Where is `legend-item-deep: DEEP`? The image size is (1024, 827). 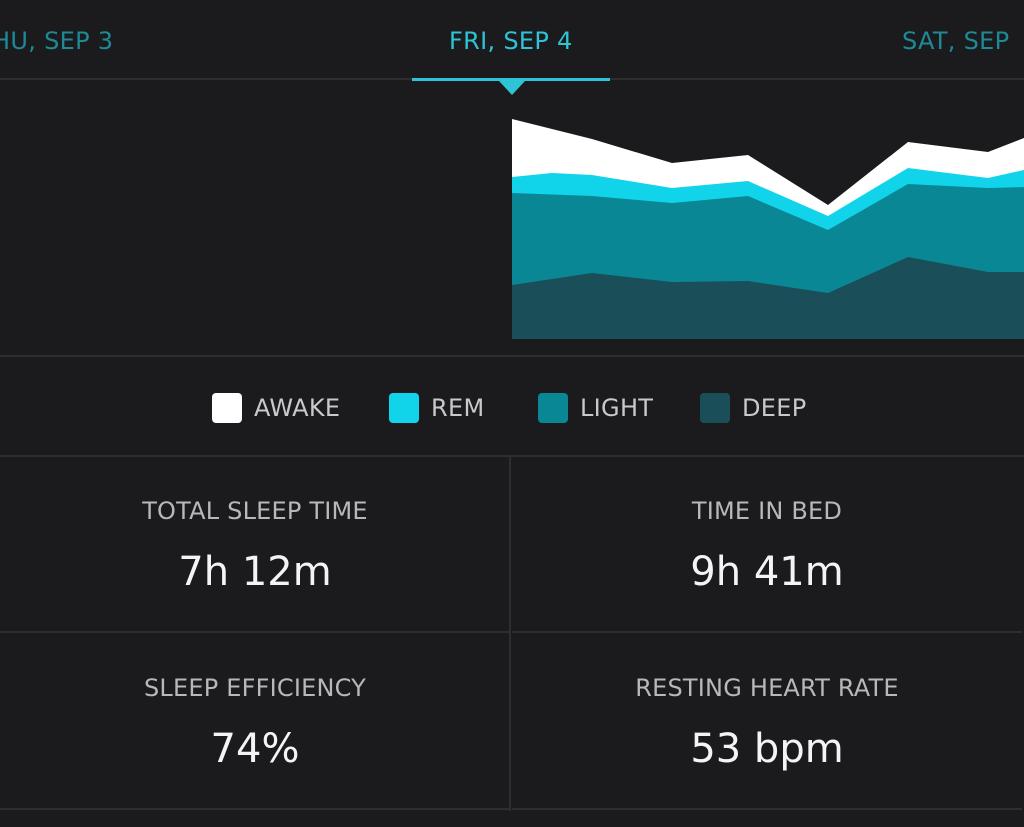 legend-item-deep: DEEP is located at coordinates (753, 408).